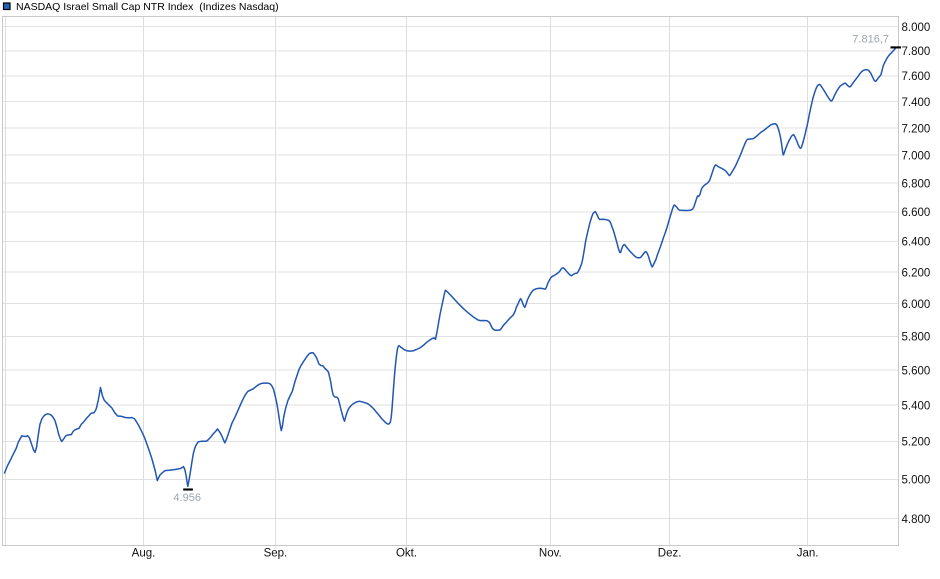 This screenshot has height=579, width=940. Describe the element at coordinates (916, 243) in the screenshot. I see `svg-text: 6.400` at that location.